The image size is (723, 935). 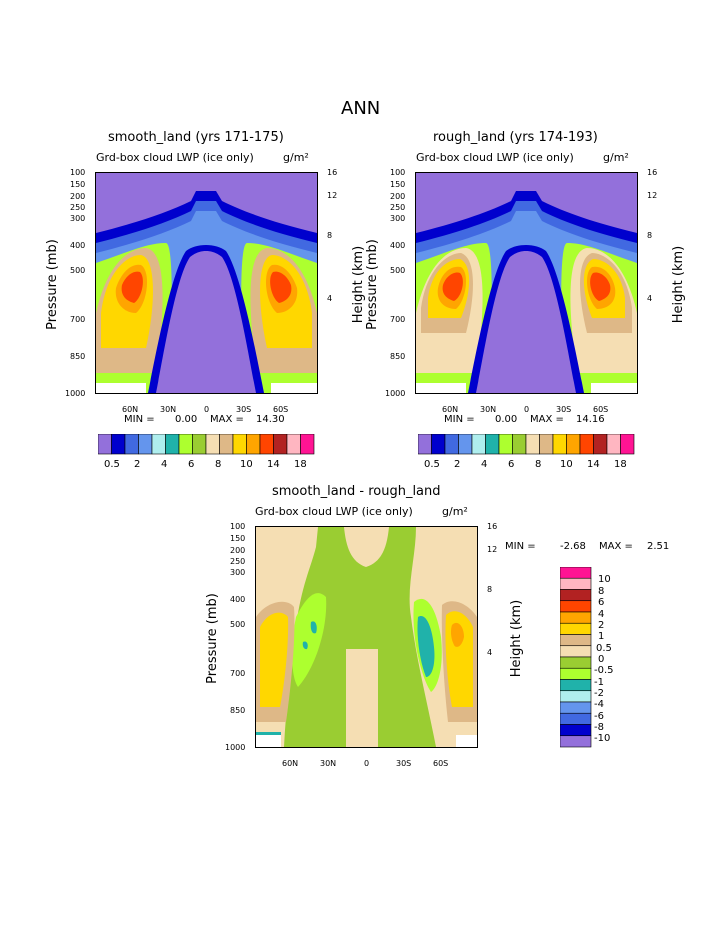 I want to click on panel2-subtitle: Grd-box cloud LWP (ice only), so click(x=495, y=157).